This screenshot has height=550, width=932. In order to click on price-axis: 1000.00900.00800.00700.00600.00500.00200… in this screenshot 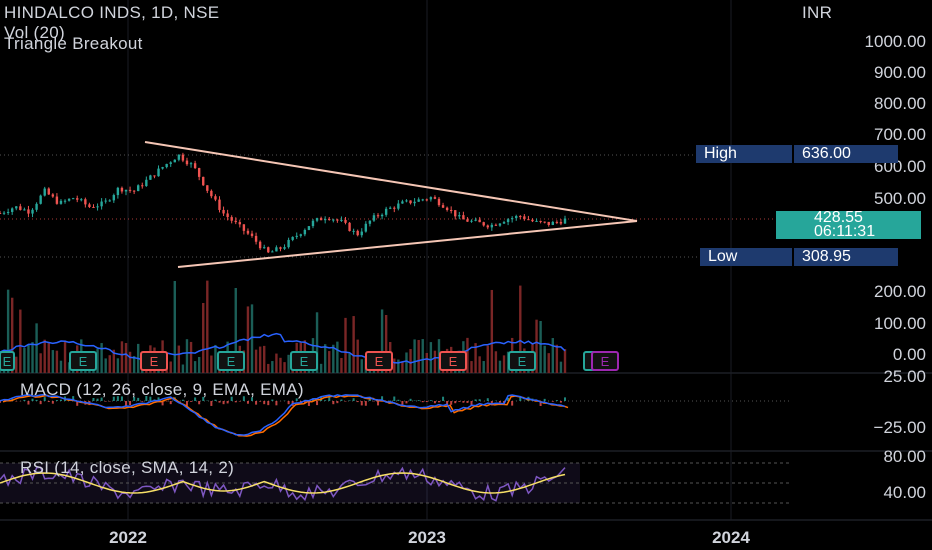, I will do `click(895, 267)`.